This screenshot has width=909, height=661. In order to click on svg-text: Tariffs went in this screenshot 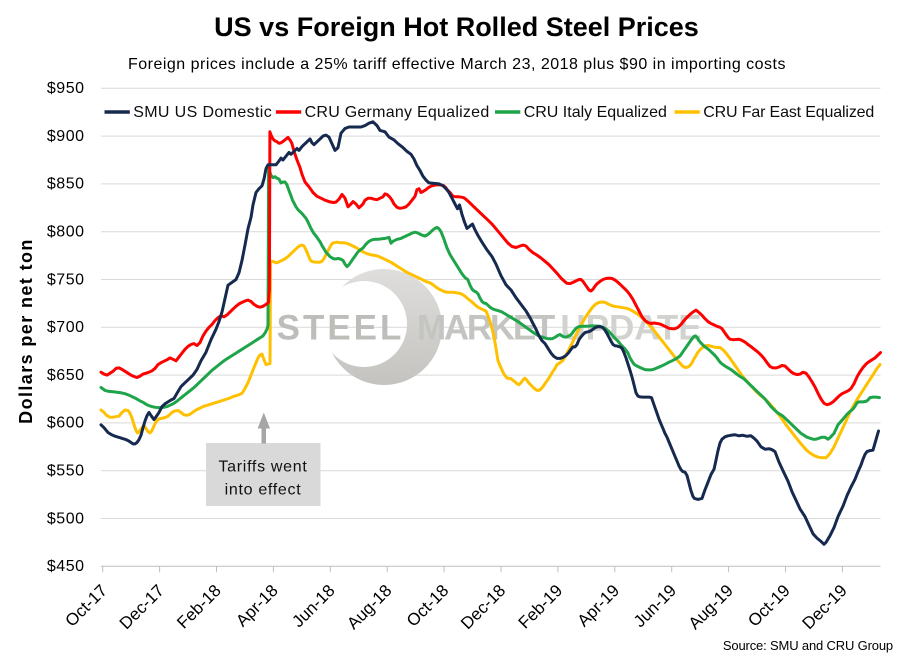, I will do `click(262, 467)`.